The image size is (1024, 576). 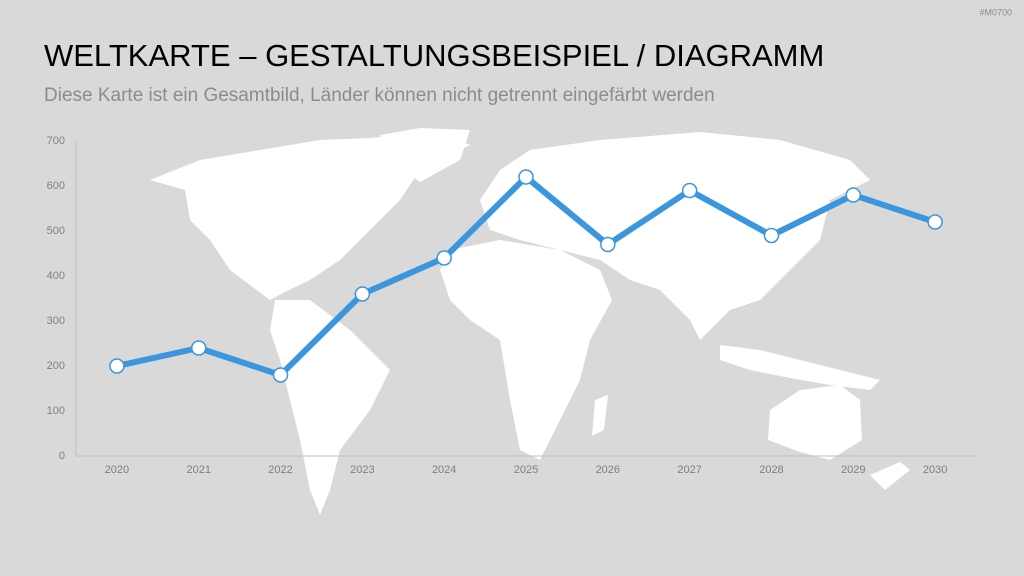 What do you see at coordinates (526, 470) in the screenshot?
I see `x-tick-label: 2025` at bounding box center [526, 470].